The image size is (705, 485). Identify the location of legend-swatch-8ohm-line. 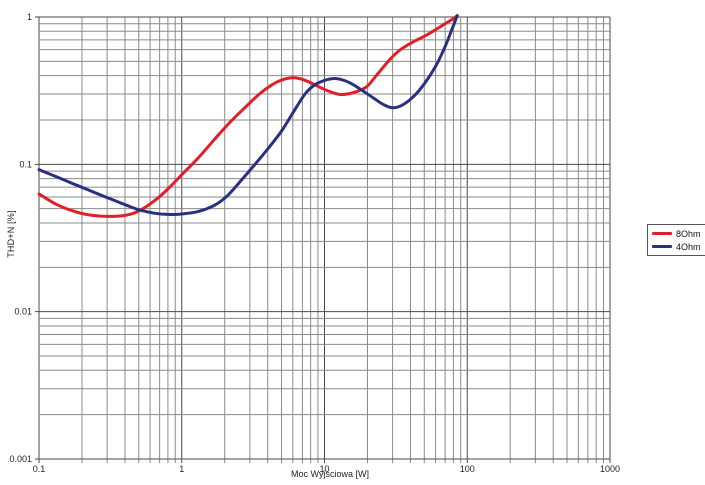
(662, 233).